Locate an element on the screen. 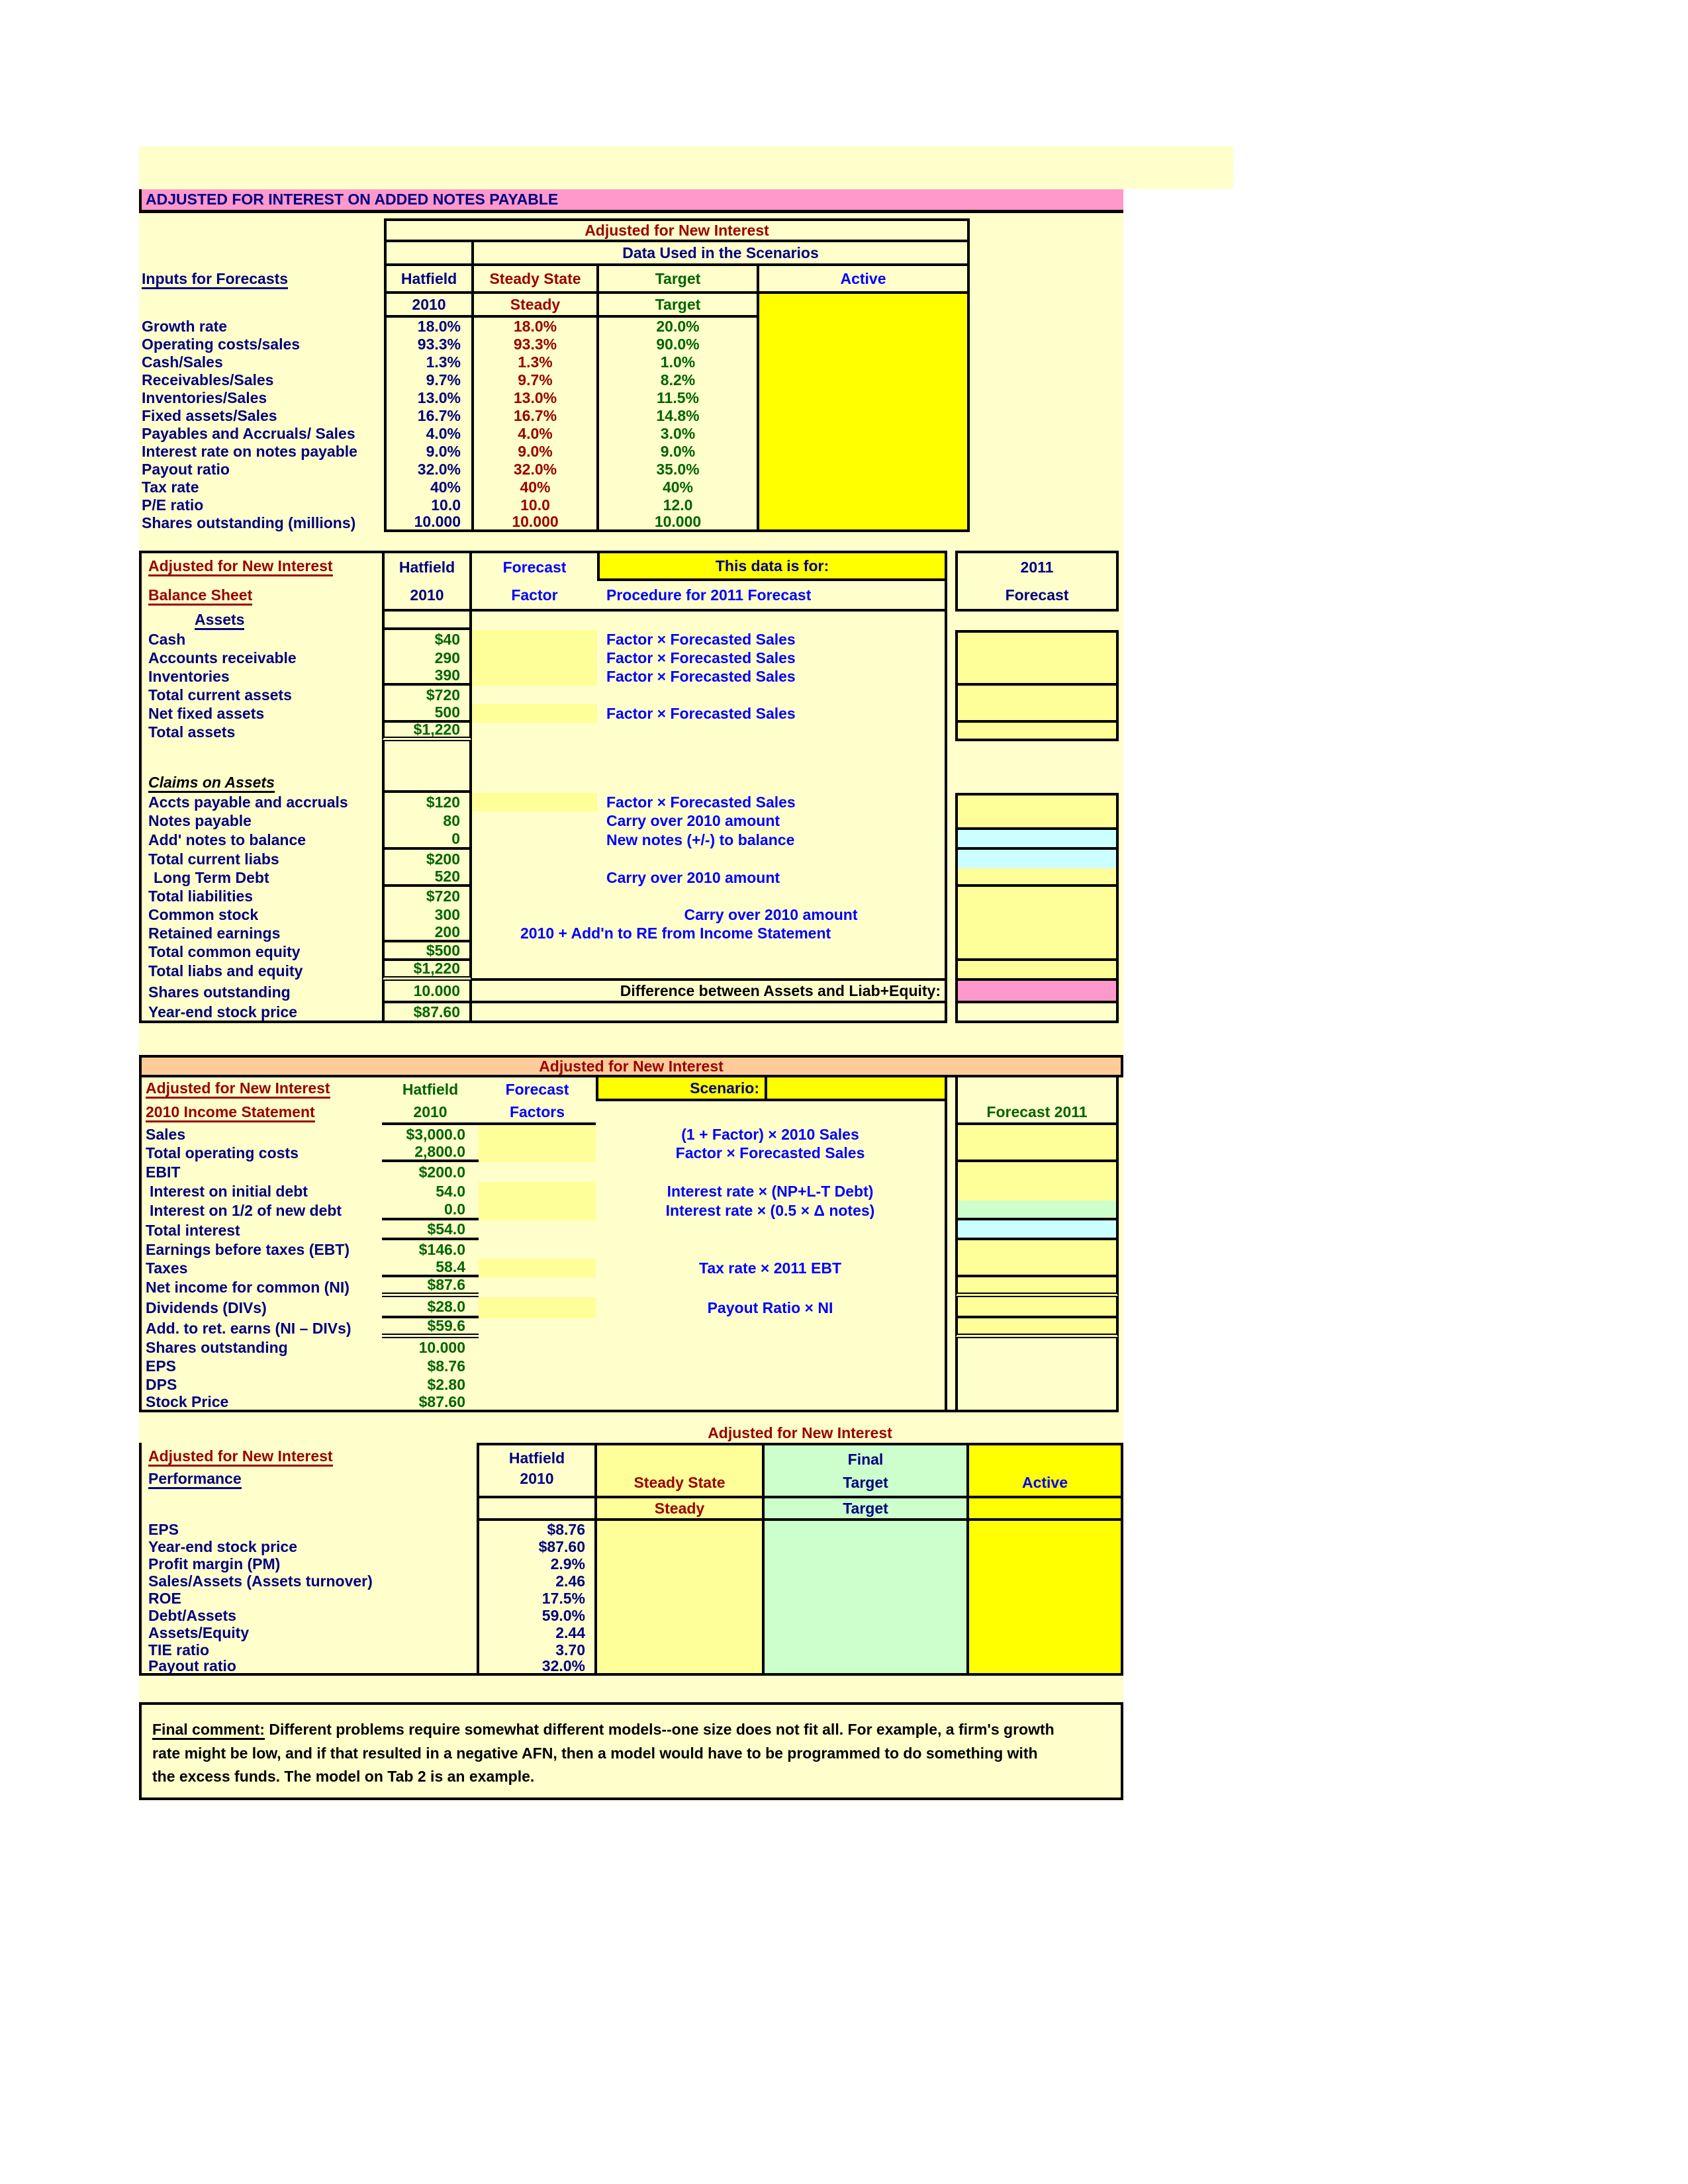 The width and height of the screenshot is (1688, 2184). hatfield-value: $87.60 is located at coordinates (430, 1402).